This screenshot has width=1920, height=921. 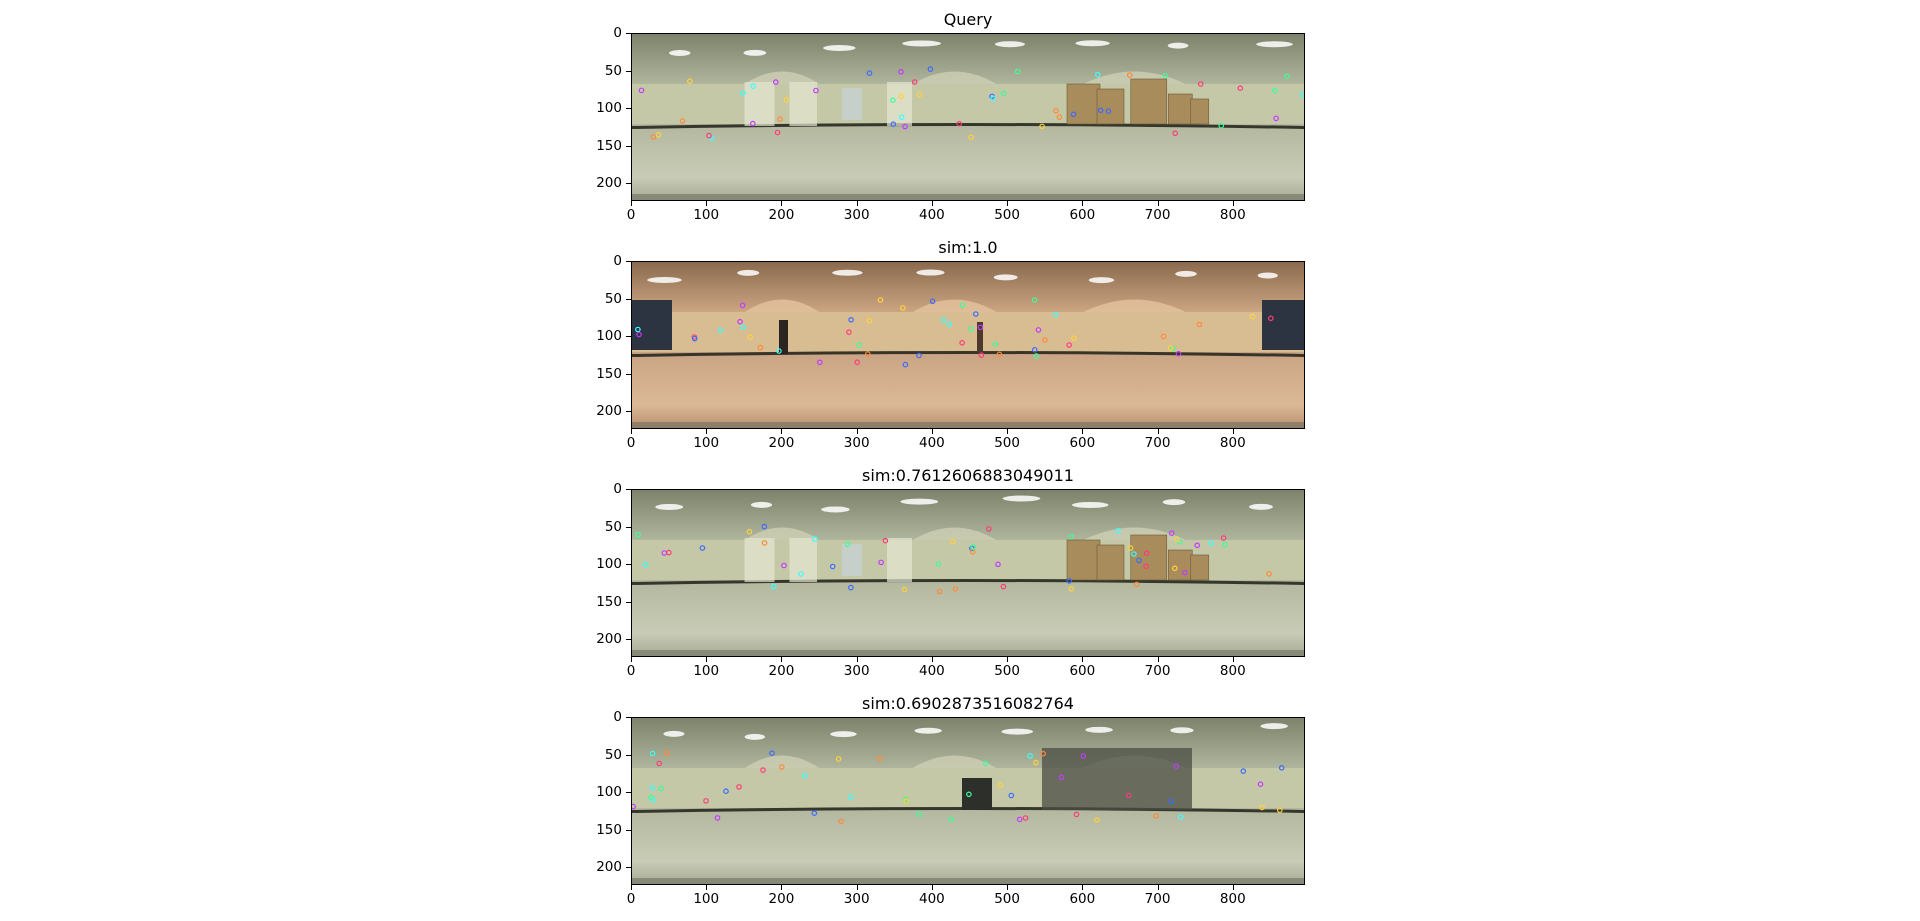 I want to click on panel-title: sim:0.7612606883049011, so click(x=968, y=475).